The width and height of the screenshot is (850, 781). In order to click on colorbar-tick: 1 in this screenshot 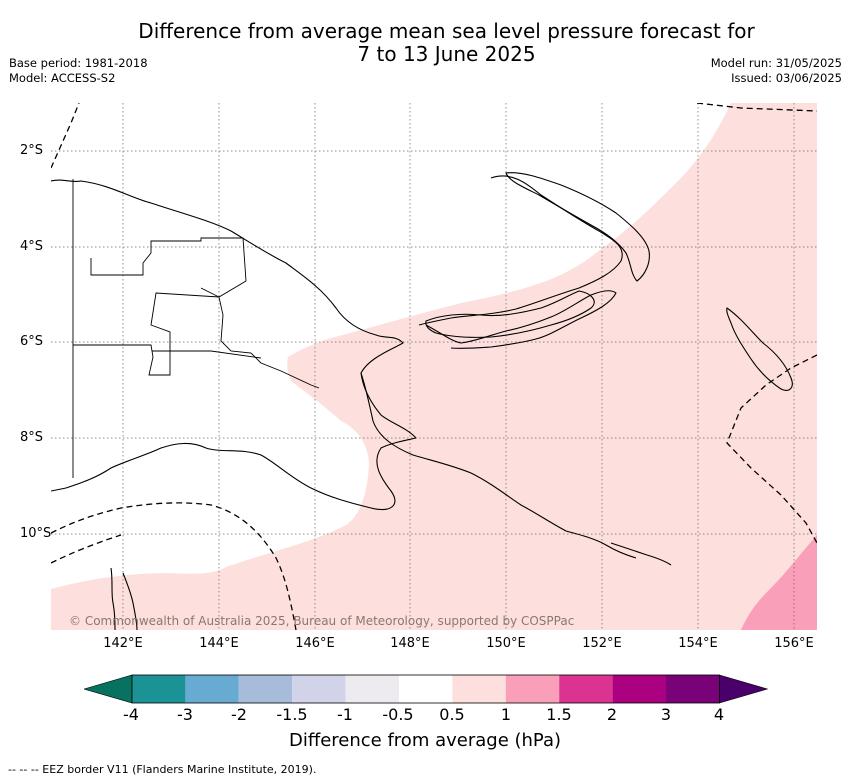, I will do `click(506, 714)`.